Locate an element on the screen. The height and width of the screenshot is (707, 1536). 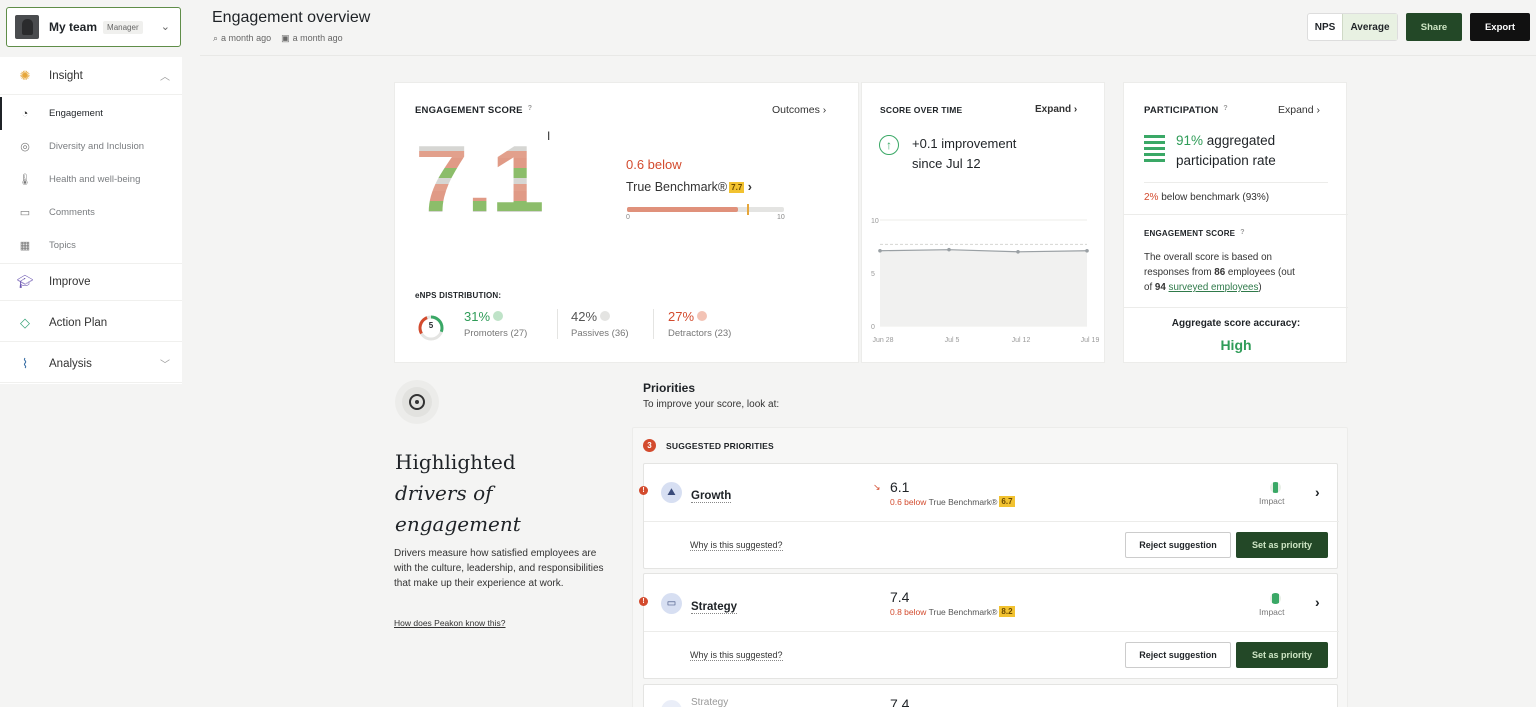
nav-section-improve: 🎓︎ Improve is located at coordinates (91, 282).